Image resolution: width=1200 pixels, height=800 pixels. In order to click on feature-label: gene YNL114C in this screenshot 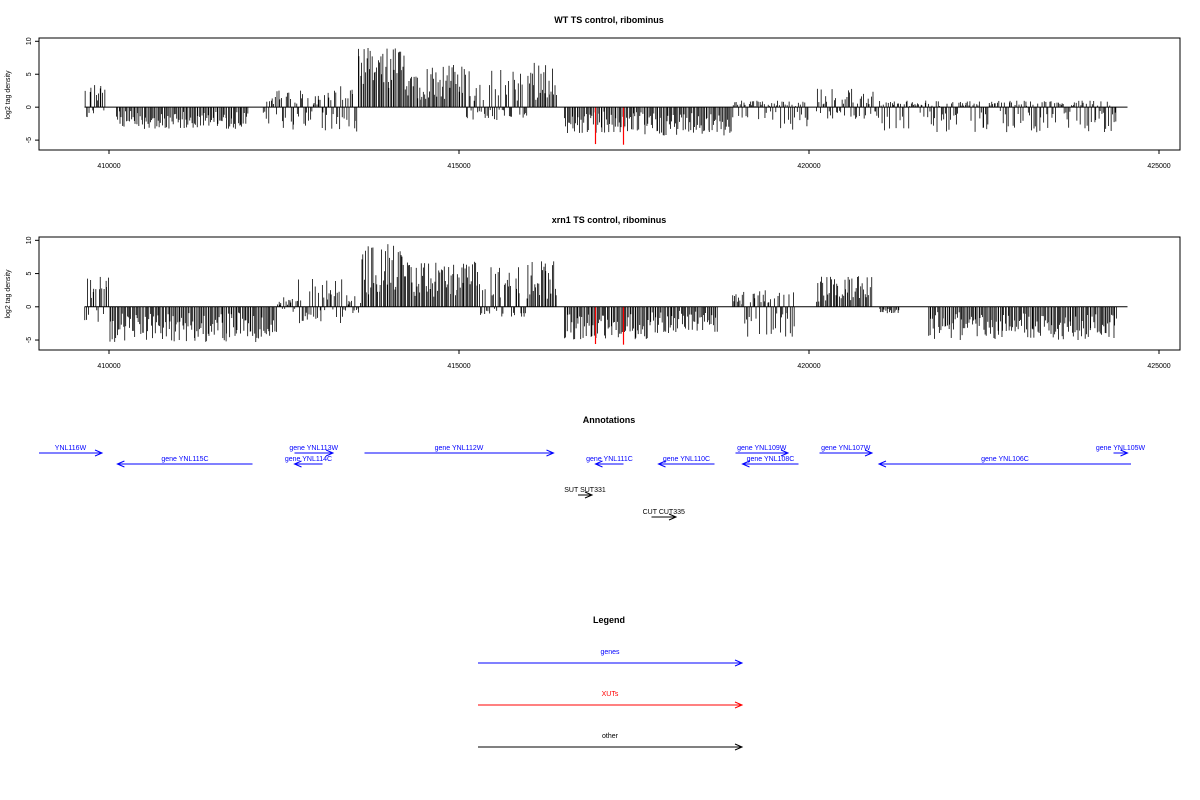, I will do `click(308, 459)`.